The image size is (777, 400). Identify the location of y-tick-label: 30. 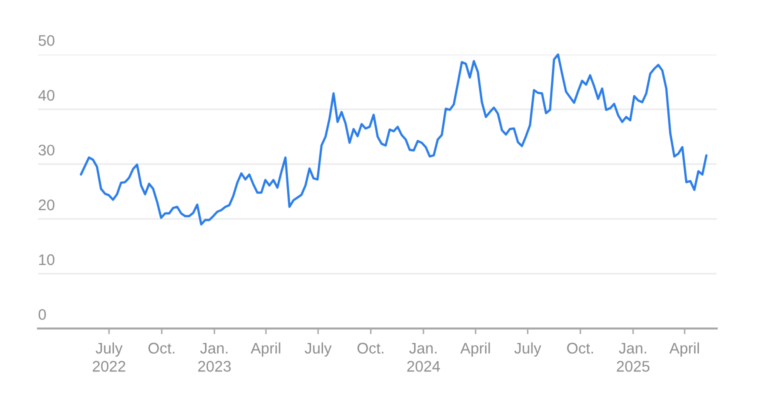
(46, 150).